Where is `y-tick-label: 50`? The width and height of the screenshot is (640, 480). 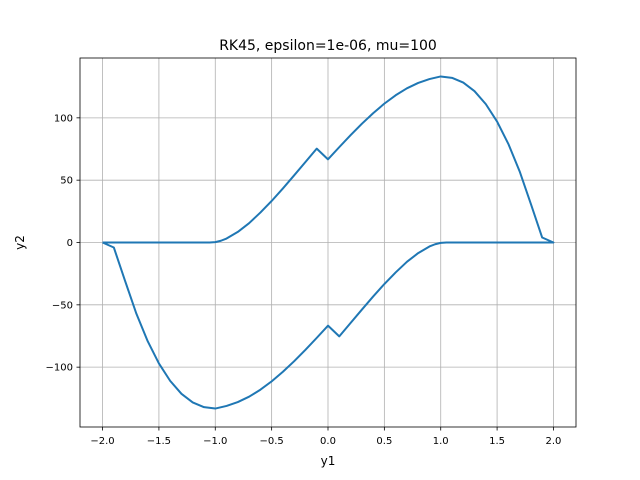 y-tick-label: 50 is located at coordinates (66, 181).